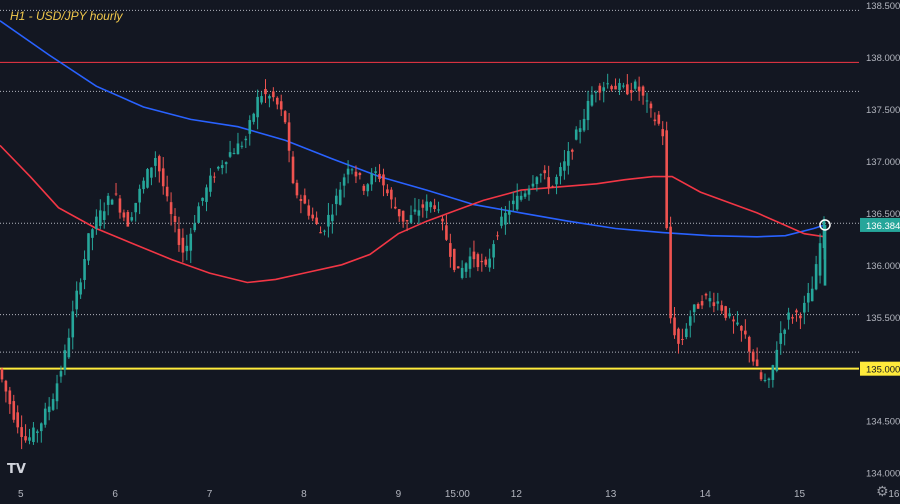 This screenshot has height=504, width=900. Describe the element at coordinates (882, 492) in the screenshot. I see `settings-gear-icon: ⚙` at that location.